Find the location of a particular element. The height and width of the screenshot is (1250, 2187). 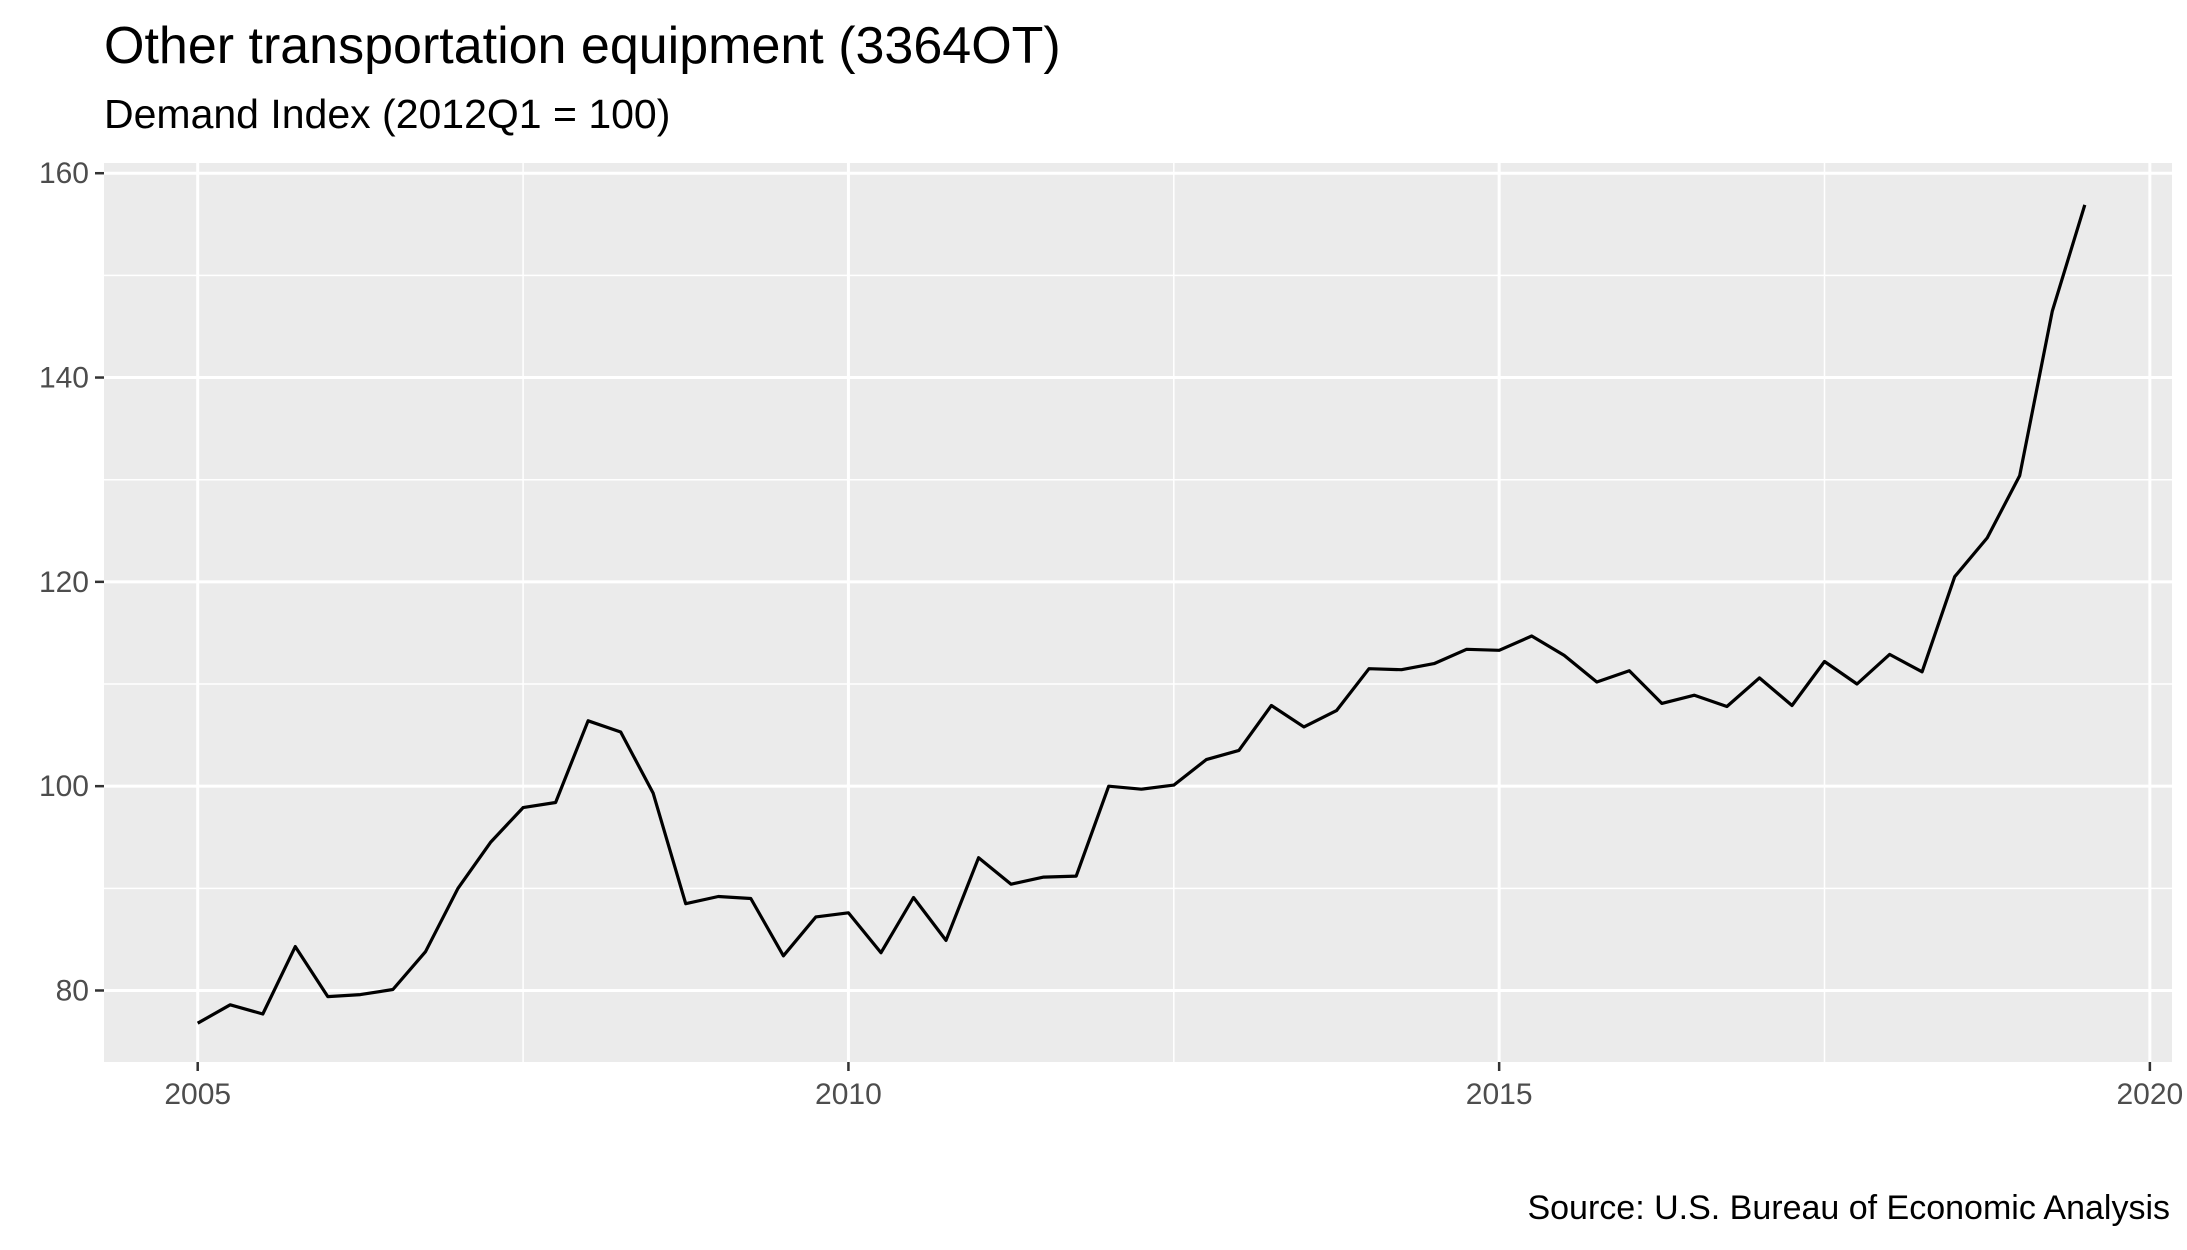

source-caption: Source: U.S. Bureau of Economic Analysis is located at coordinates (1848, 1208).